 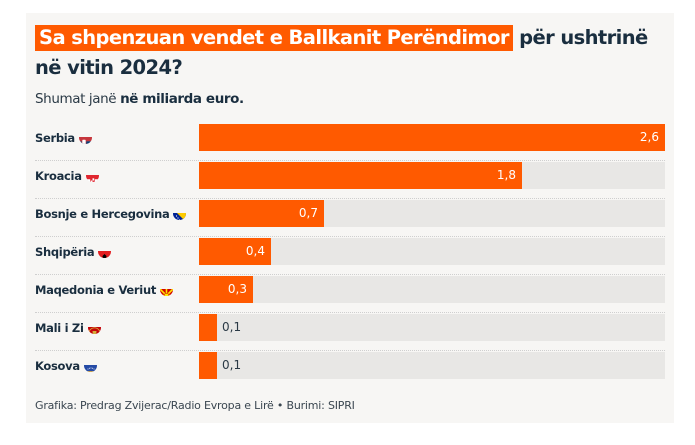 I want to click on value-label: 0,4, so click(x=255, y=251).